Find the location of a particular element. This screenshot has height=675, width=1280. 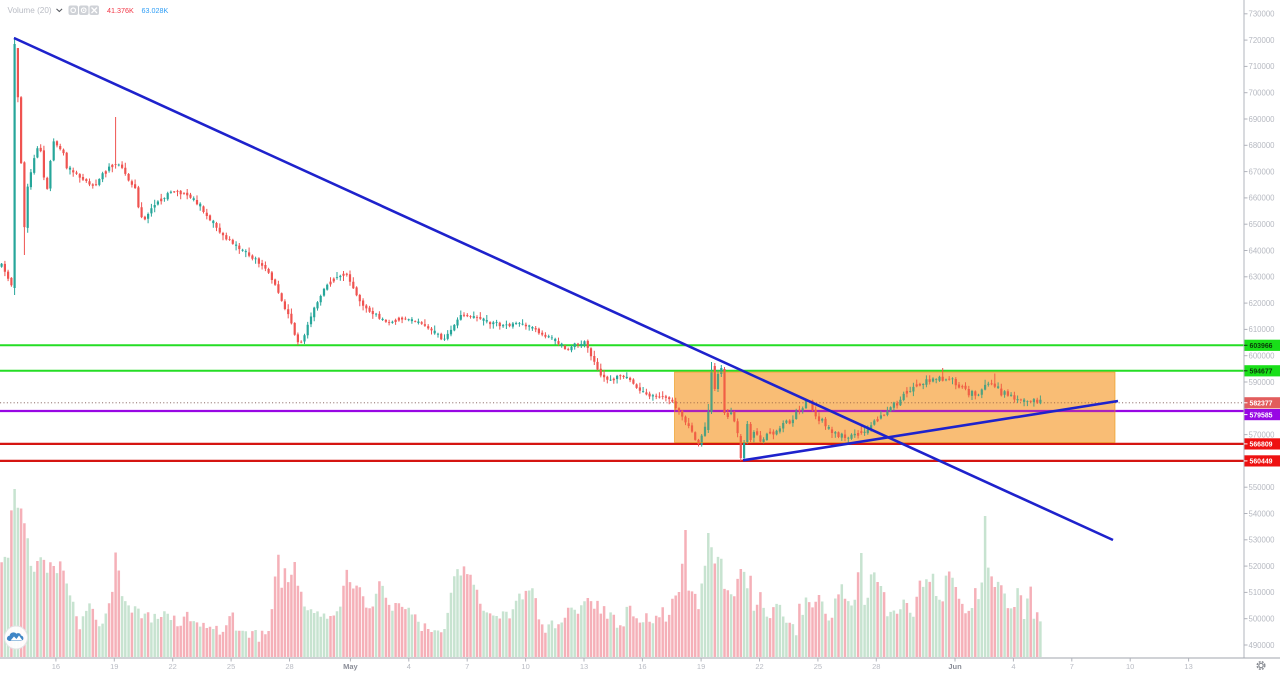

svg-text: Volume (20) is located at coordinates (30, 10).